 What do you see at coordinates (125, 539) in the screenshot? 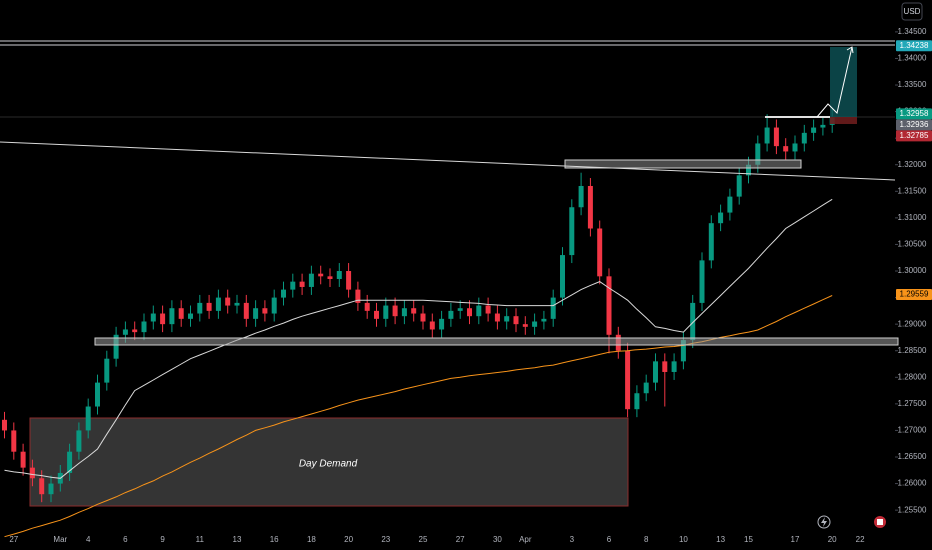
I see `x-tick-label: 6` at bounding box center [125, 539].